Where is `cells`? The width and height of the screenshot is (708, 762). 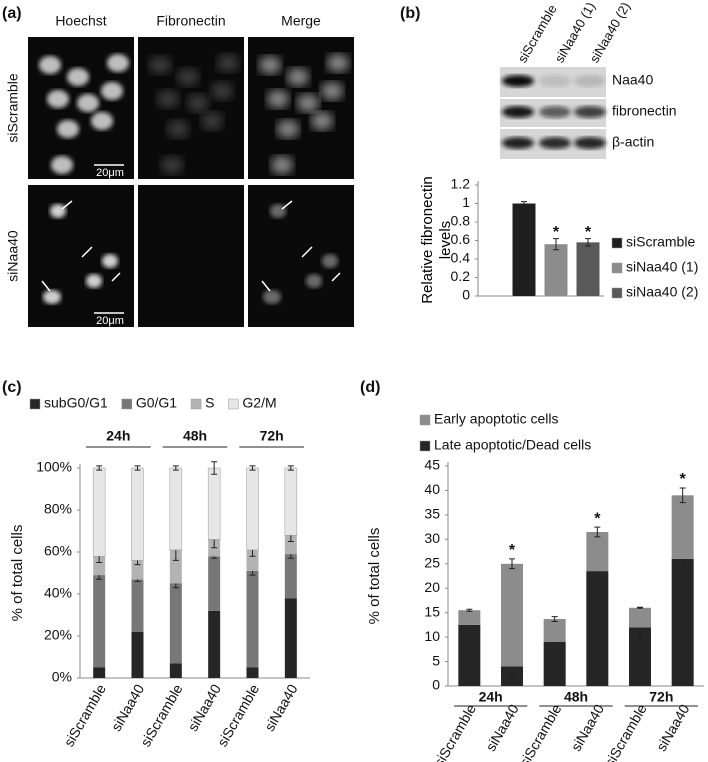
cells is located at coordinates (300, 254).